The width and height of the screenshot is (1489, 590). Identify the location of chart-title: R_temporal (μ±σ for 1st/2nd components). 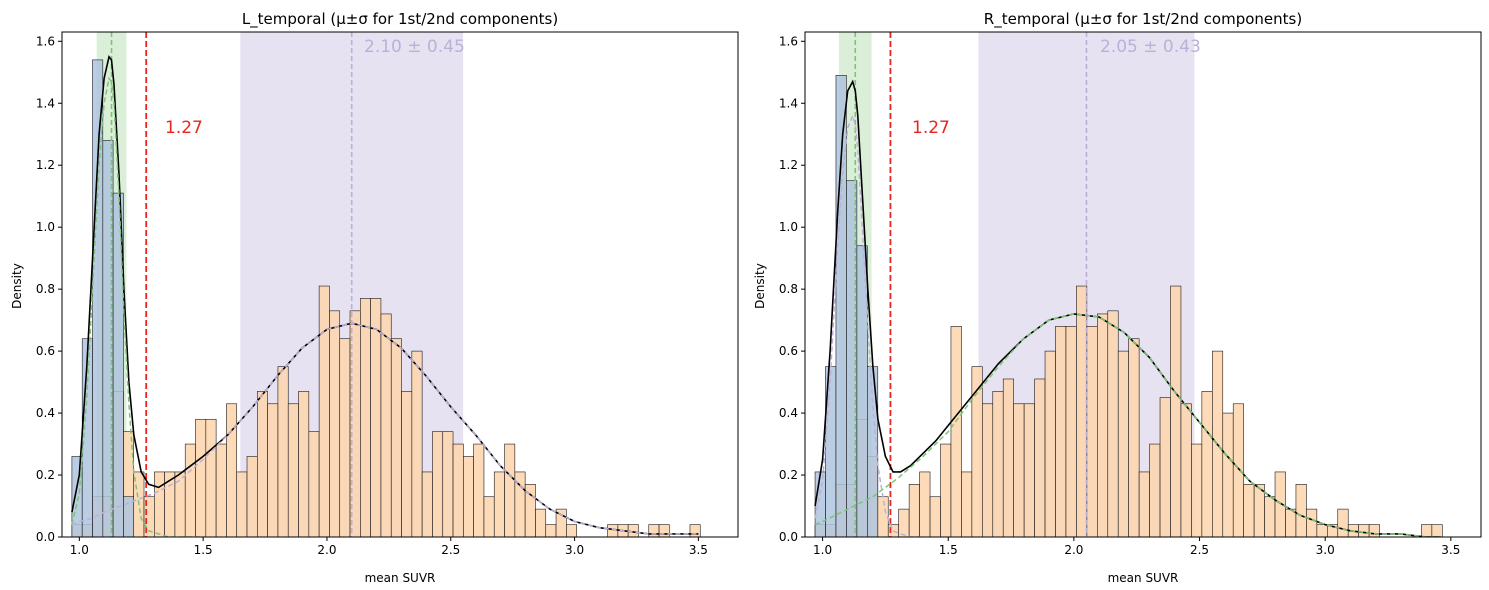
(1143, 19).